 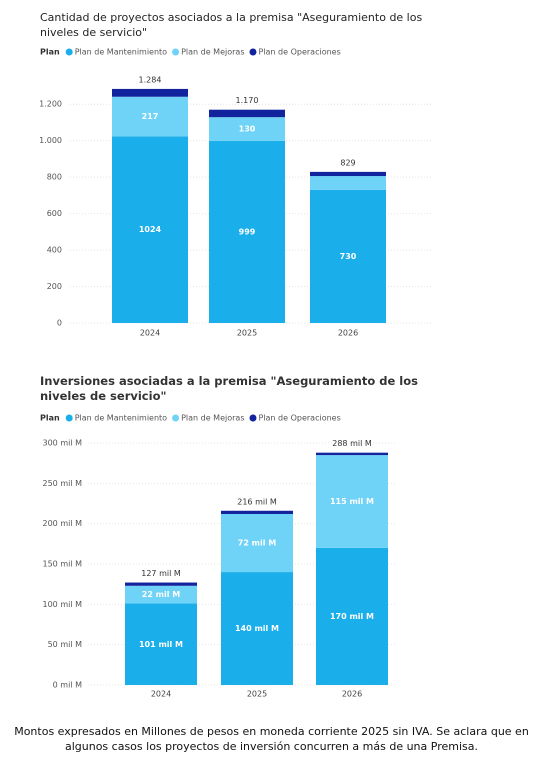 I want to click on total-label: 288 mil M, so click(x=352, y=443).